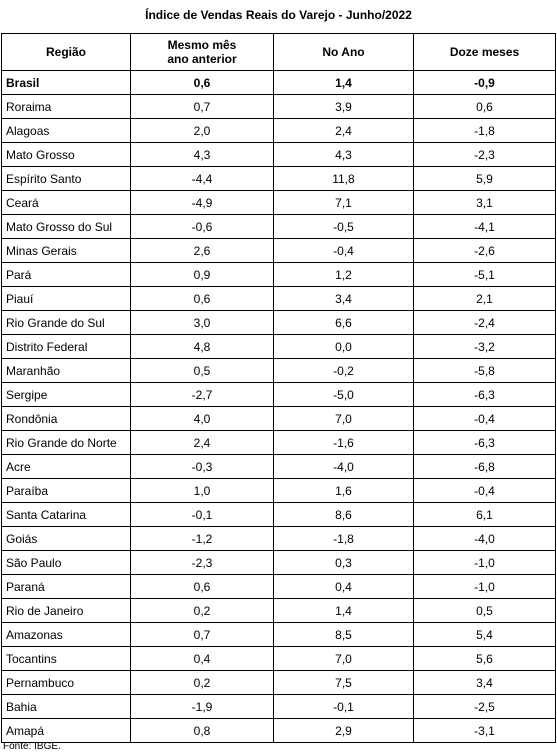 The height and width of the screenshot is (756, 557). I want to click on region-cell: Rio de Janeiro, so click(66, 610).